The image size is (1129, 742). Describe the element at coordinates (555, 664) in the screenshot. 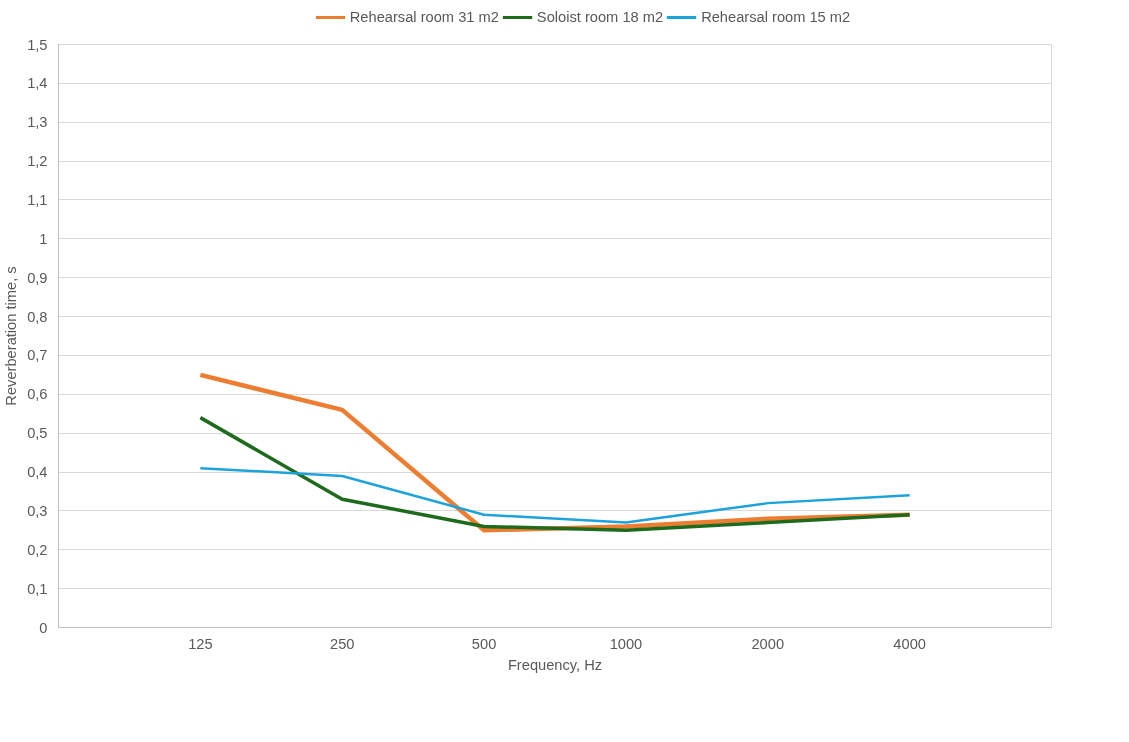

I see `x-axis-title: Frequency, Hz` at that location.